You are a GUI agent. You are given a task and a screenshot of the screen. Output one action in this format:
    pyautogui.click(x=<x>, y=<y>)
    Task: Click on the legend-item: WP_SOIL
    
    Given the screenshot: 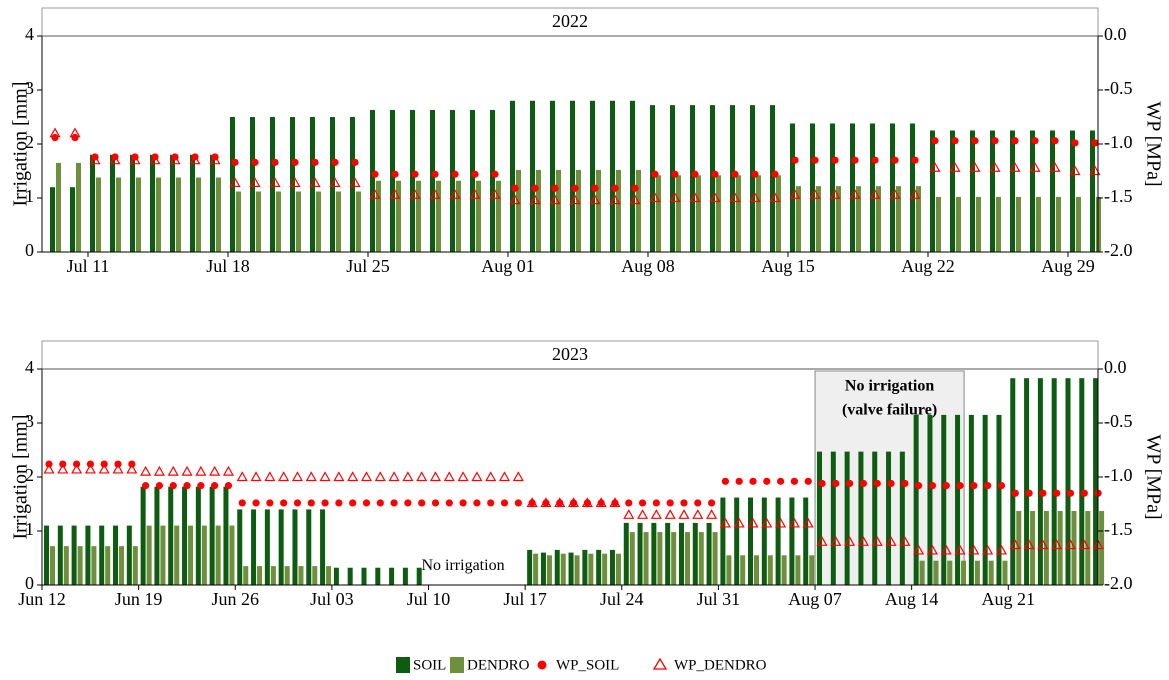 What is the action you would take?
    pyautogui.click(x=578, y=665)
    